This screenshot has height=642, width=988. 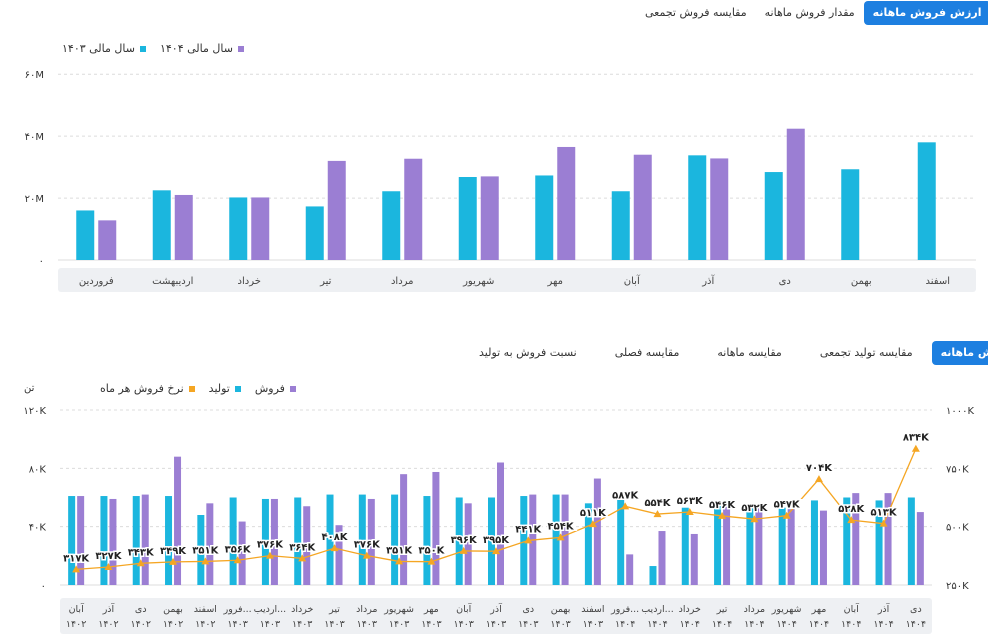 What do you see at coordinates (38, 469) in the screenshot?
I see `y-left-tick-label: ۸۰K` at bounding box center [38, 469].